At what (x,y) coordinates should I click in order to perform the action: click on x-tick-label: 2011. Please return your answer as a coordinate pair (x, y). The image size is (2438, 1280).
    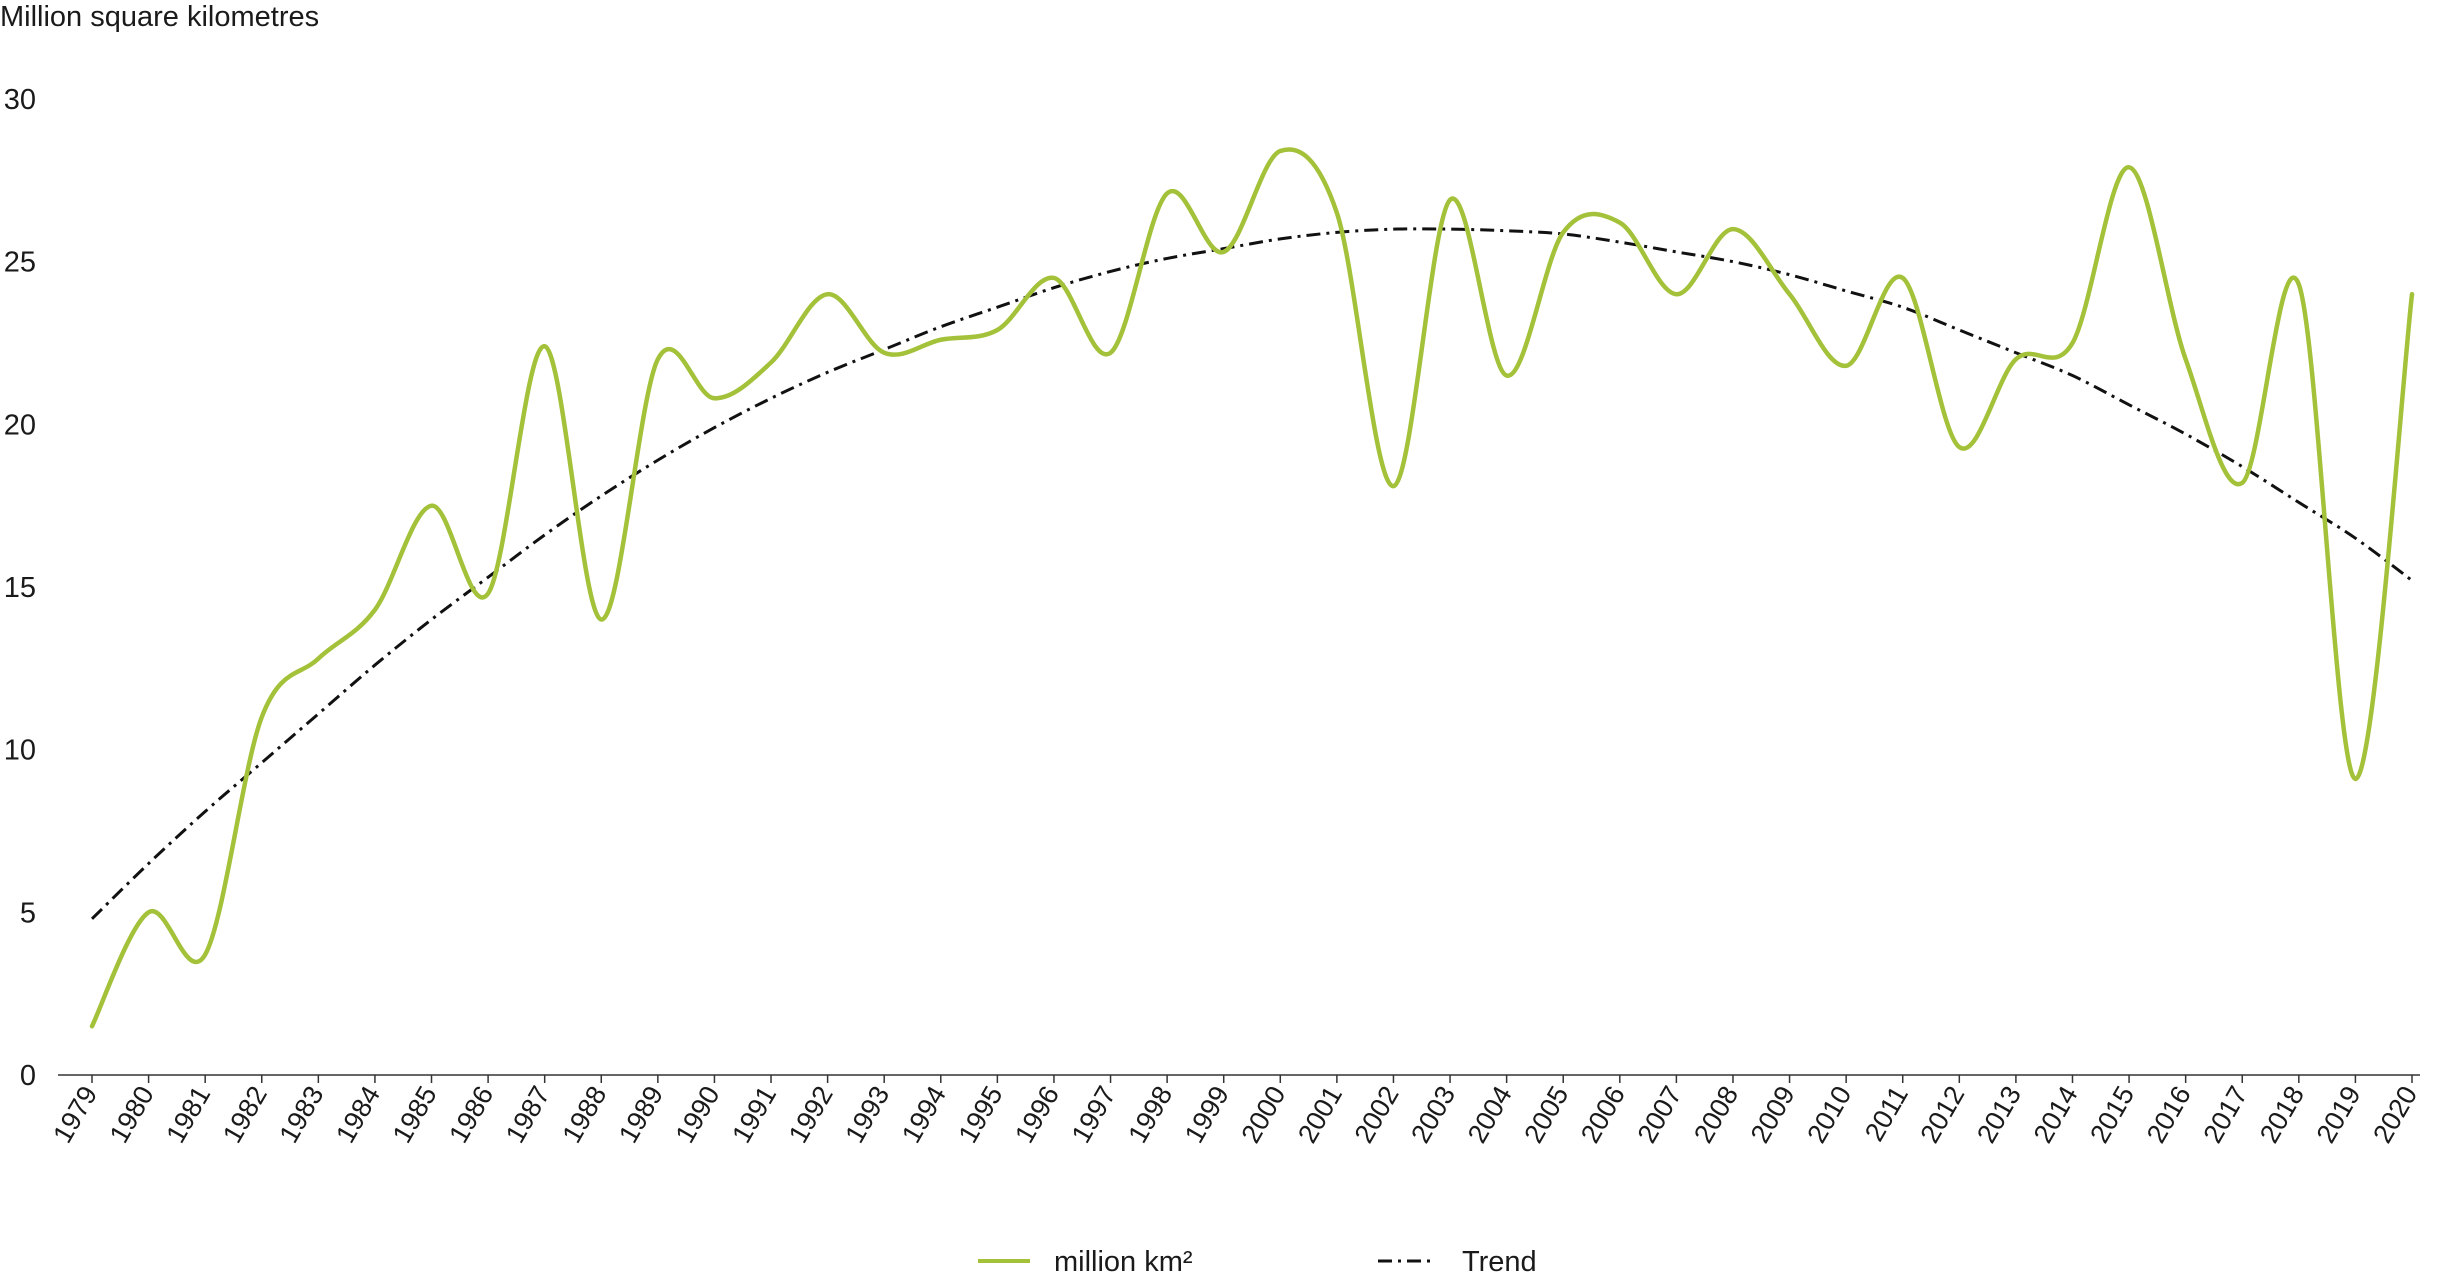
    Looking at the image, I should click on (1886, 1113).